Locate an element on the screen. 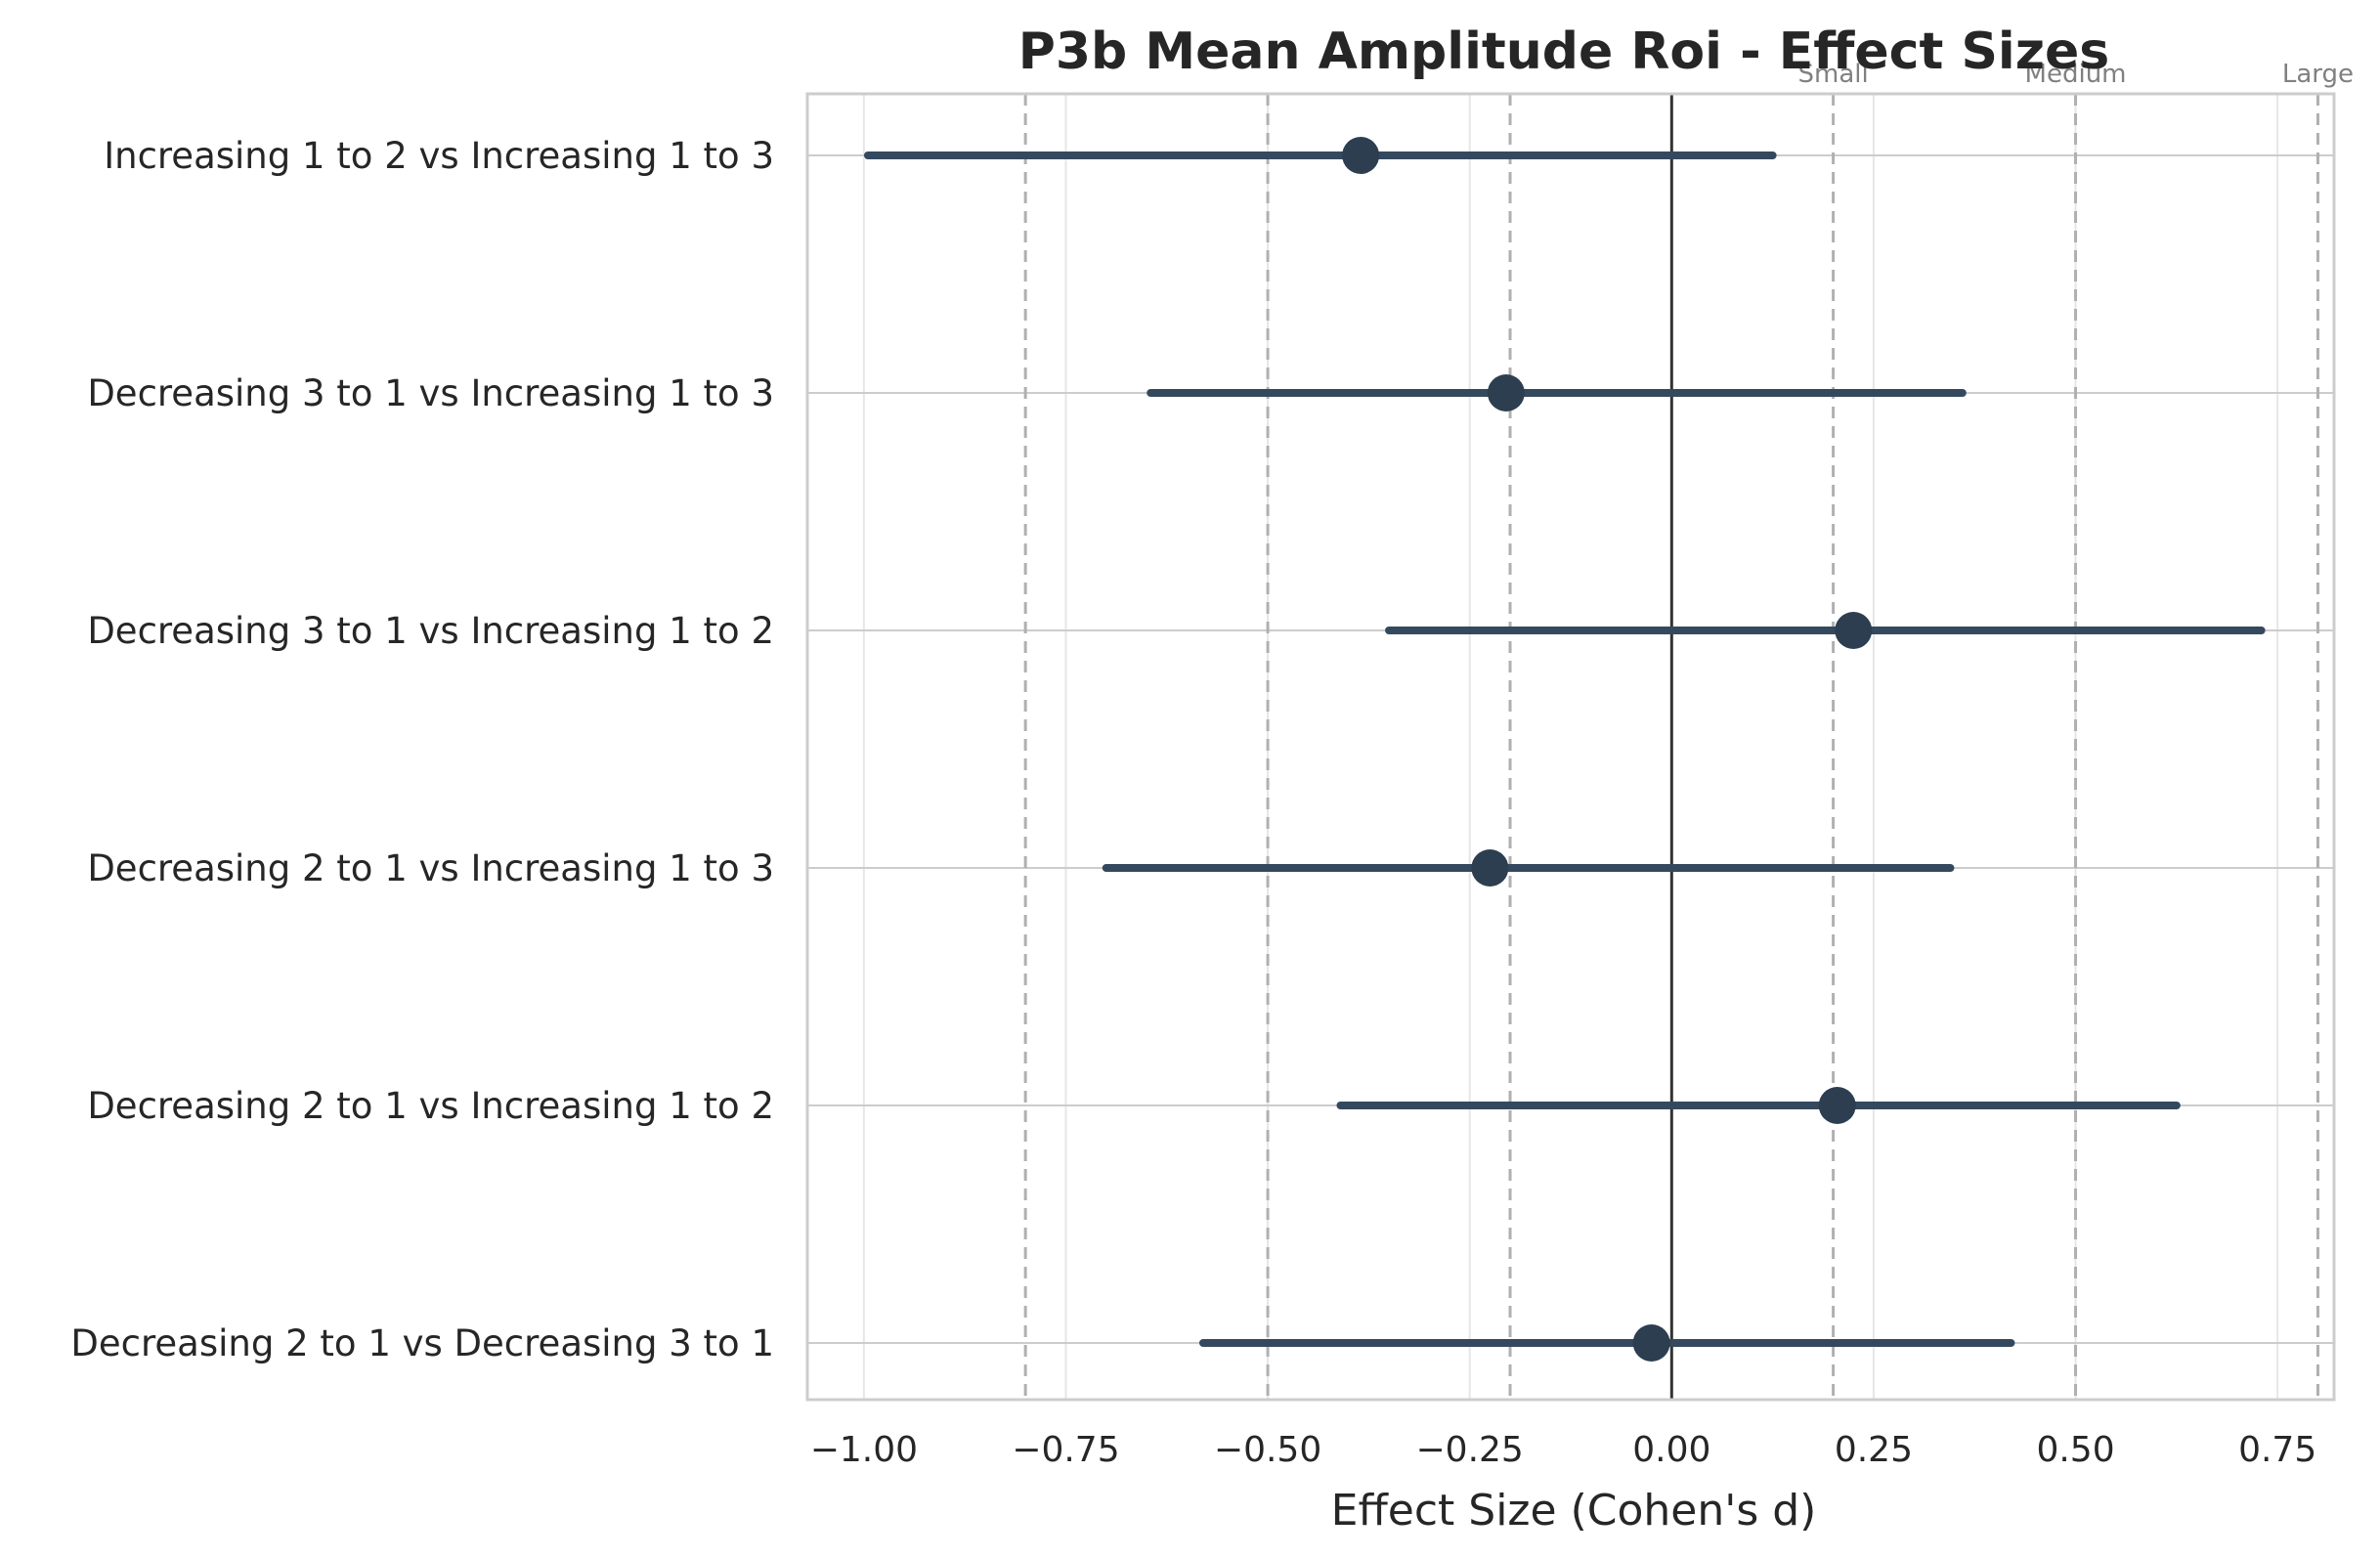 This screenshot has width=2380, height=1558. x-tick-label: −0.25 is located at coordinates (1470, 1450).